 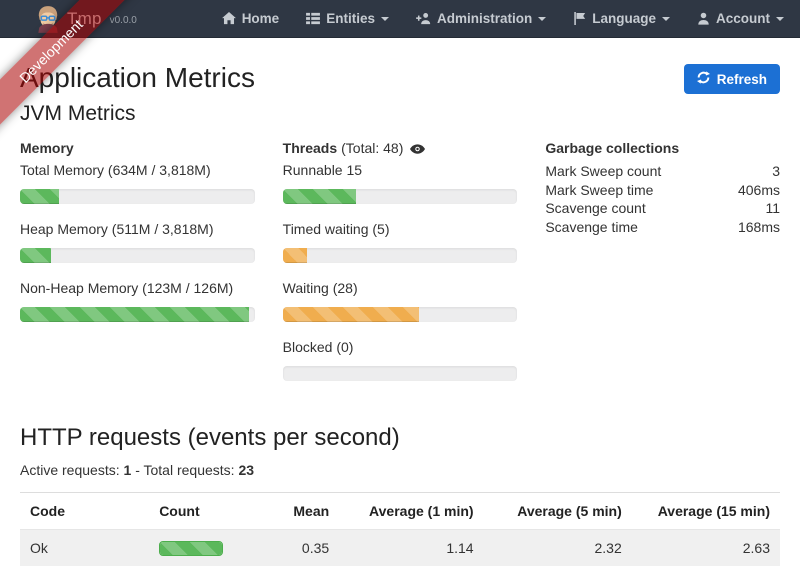 What do you see at coordinates (759, 227) in the screenshot?
I see `gc-value: 168ms` at bounding box center [759, 227].